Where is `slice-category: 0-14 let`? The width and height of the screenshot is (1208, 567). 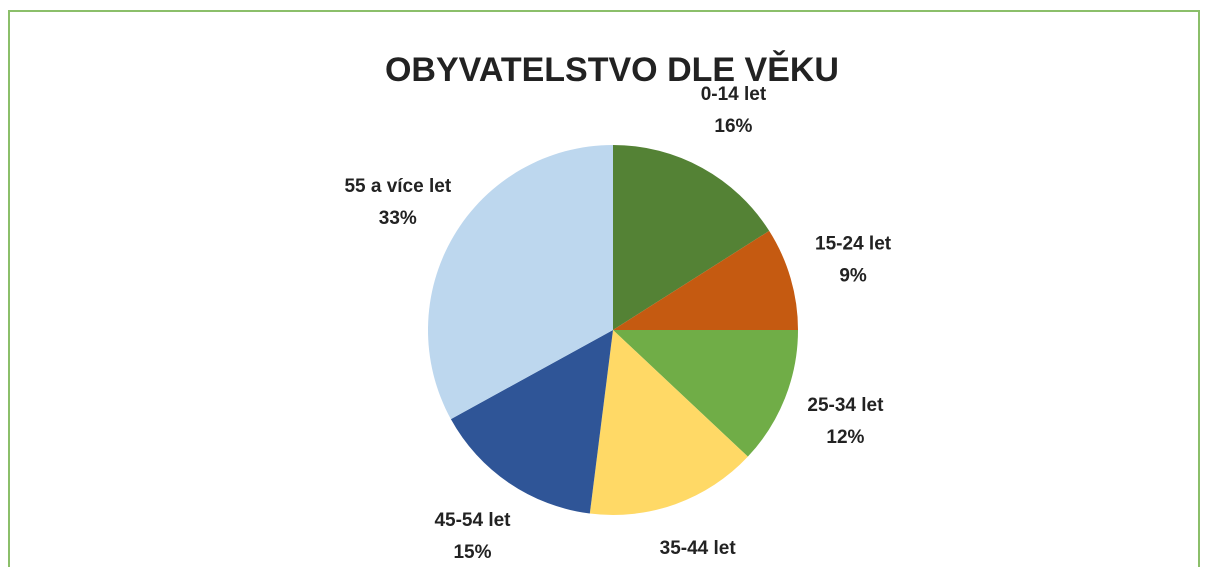 slice-category: 0-14 let is located at coordinates (734, 94).